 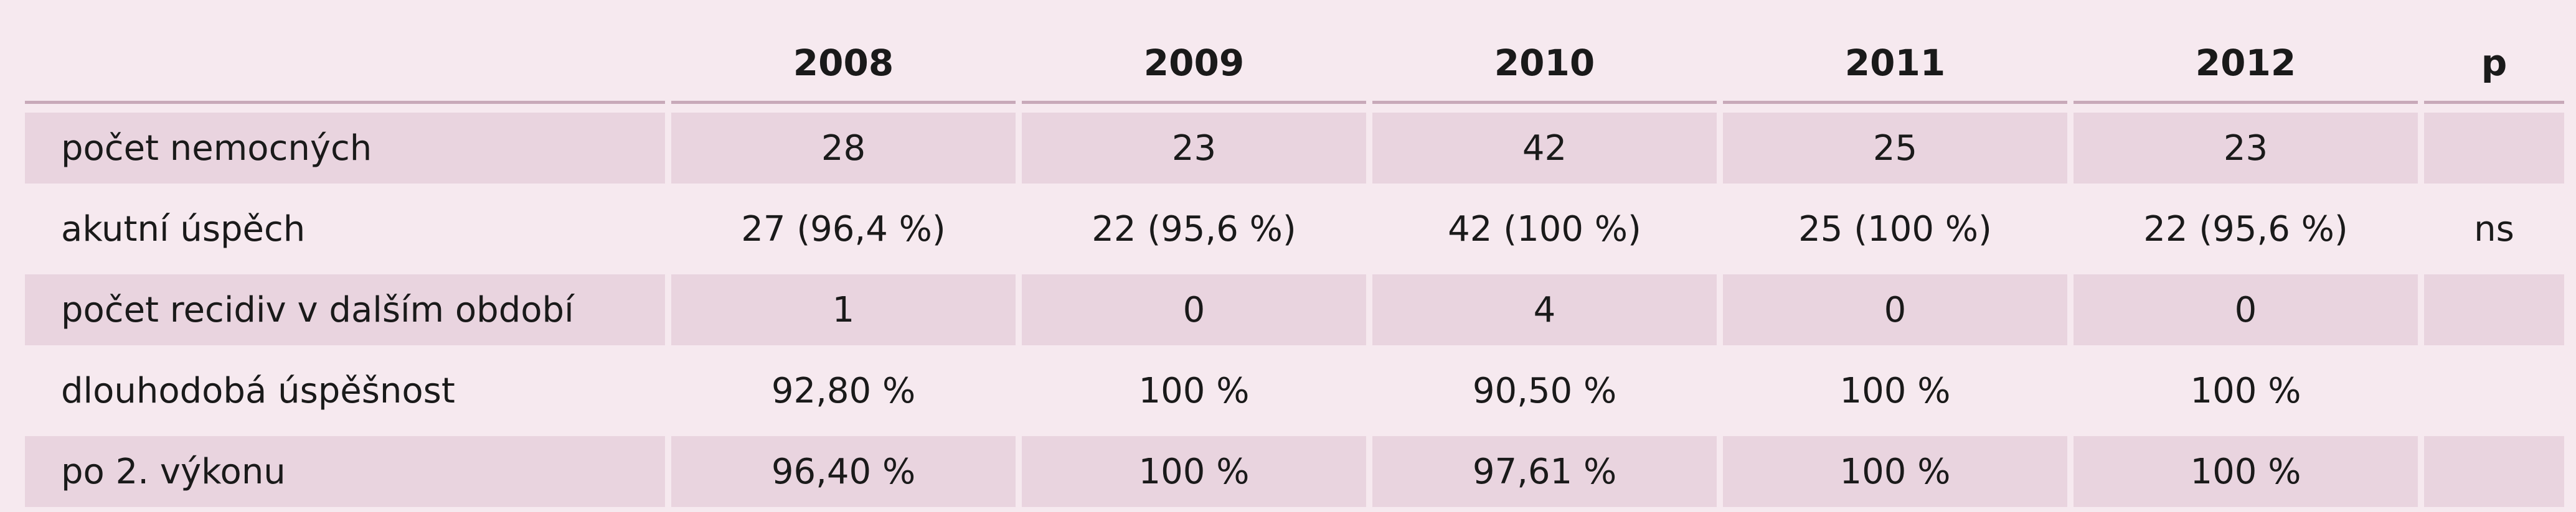 What do you see at coordinates (345, 471) in the screenshot?
I see `row-label: po 2. výkonu` at bounding box center [345, 471].